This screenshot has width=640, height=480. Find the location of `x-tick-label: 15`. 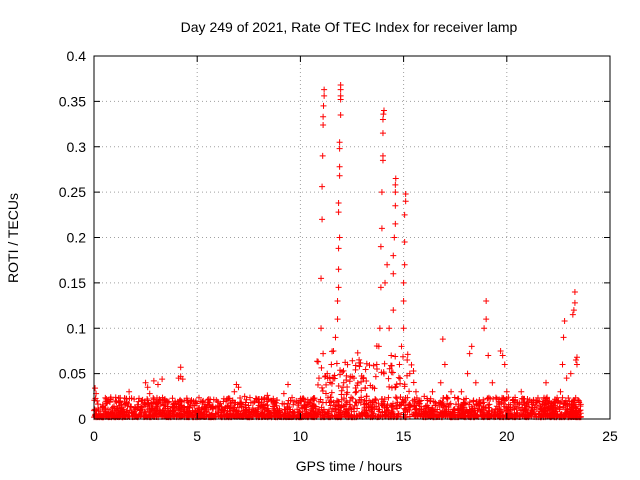

x-tick-label: 15 is located at coordinates (404, 436).